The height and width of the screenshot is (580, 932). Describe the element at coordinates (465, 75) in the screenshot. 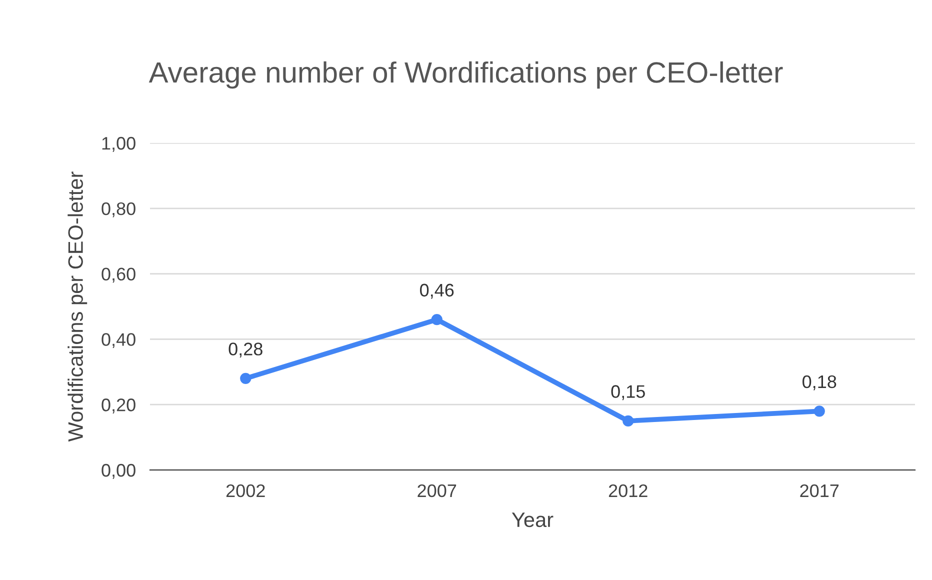

I see `chart-title: Average number of Wordifications per CEO-letter` at that location.